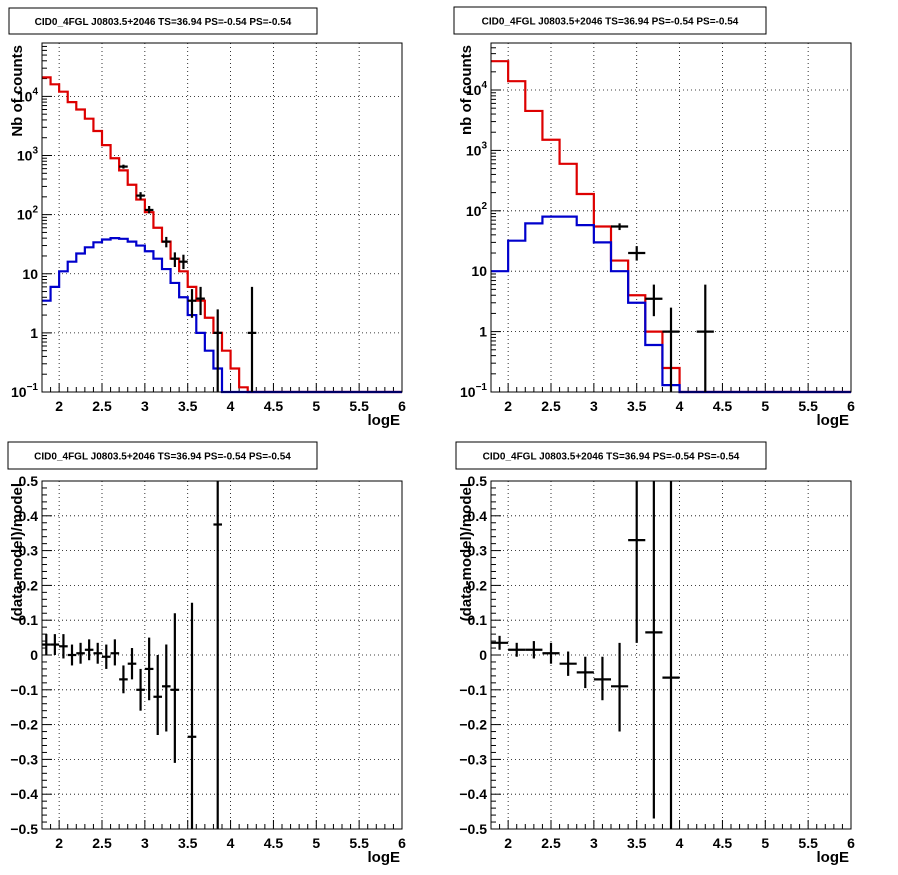 This screenshot has width=898, height=875. I want to click on series-1-step-line, so click(222, 235).